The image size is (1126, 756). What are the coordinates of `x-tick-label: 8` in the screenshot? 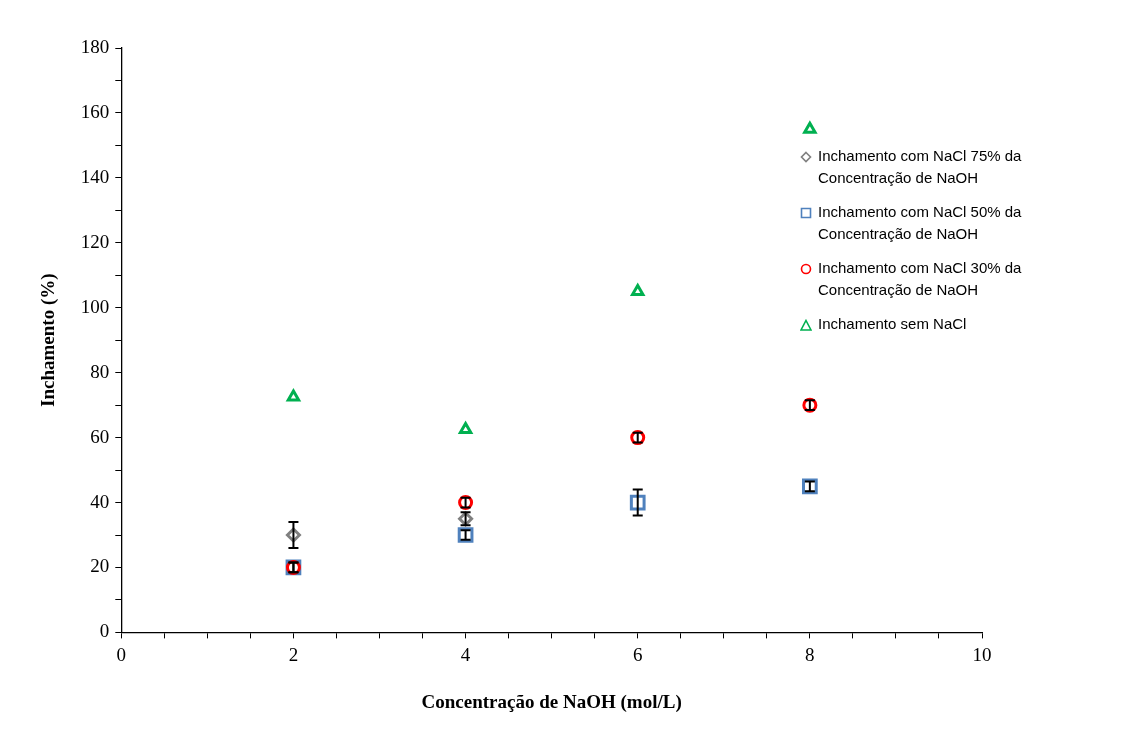 It's located at (810, 654).